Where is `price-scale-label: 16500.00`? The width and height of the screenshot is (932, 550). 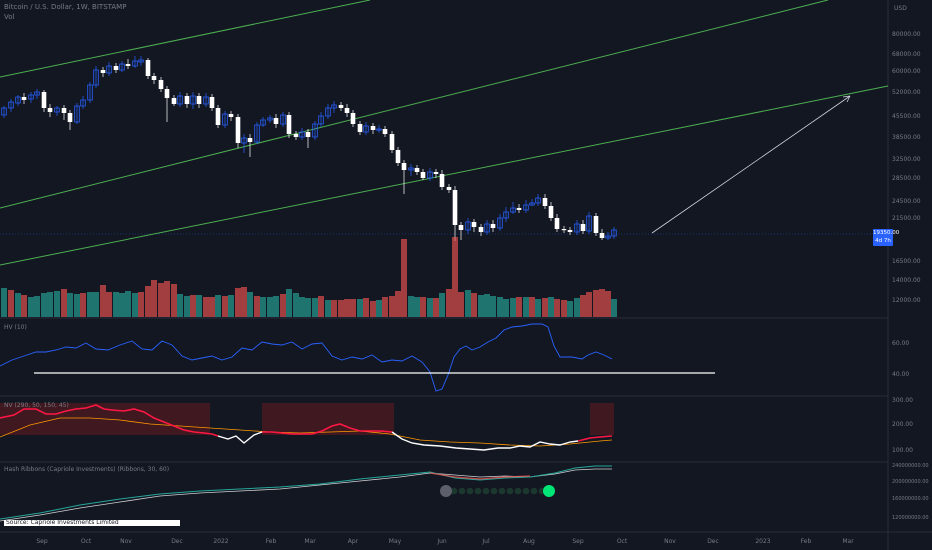 price-scale-label: 16500.00 is located at coordinates (906, 261).